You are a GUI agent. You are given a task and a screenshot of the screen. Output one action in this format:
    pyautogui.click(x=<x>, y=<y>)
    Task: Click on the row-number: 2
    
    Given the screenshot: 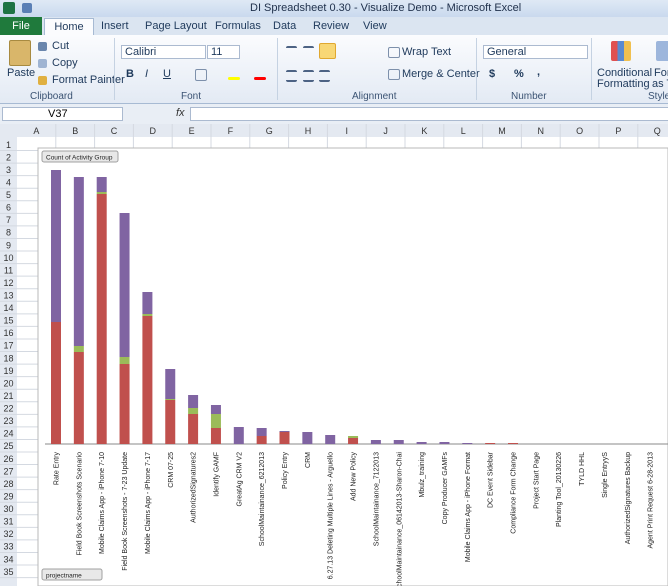 What is the action you would take?
    pyautogui.click(x=8, y=157)
    